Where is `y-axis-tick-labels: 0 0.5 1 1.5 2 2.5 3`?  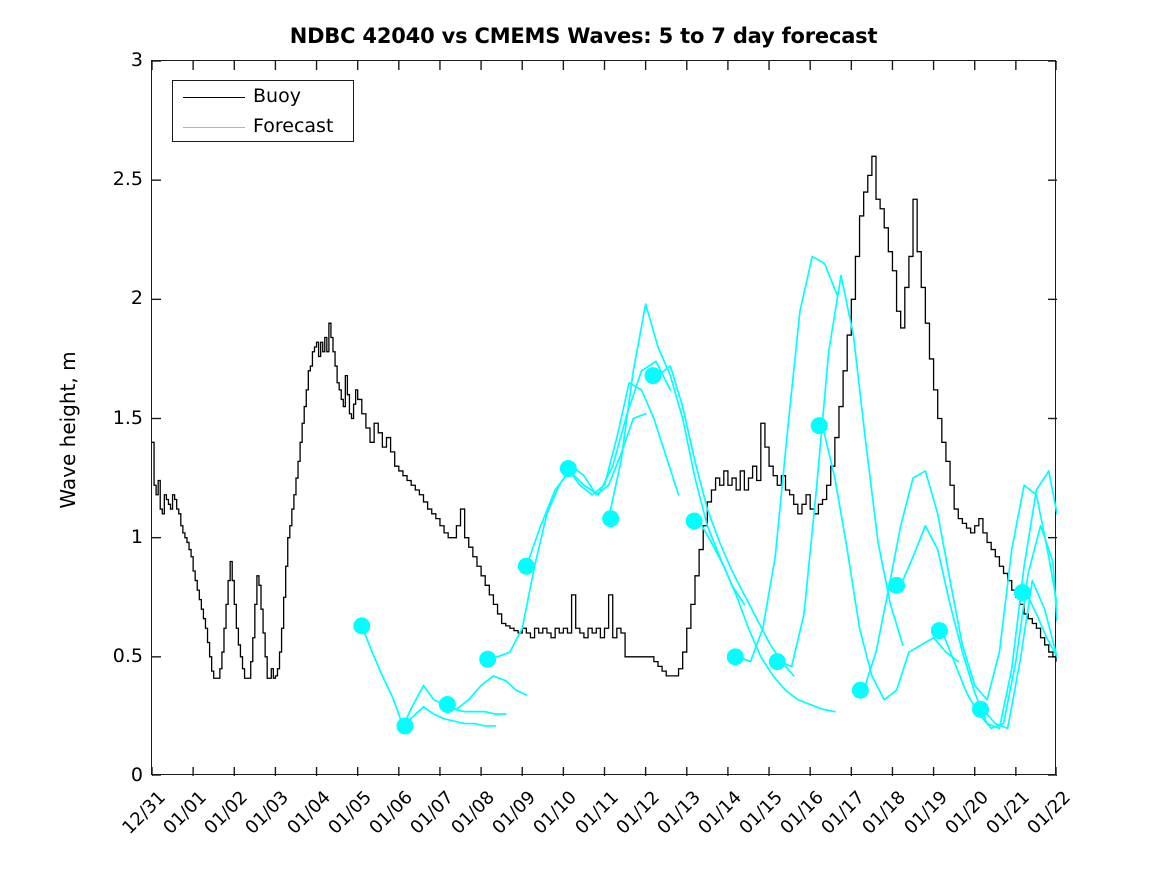
y-axis-tick-labels: 0 0.5 1 1.5 2 2.5 3 is located at coordinates (114, 437).